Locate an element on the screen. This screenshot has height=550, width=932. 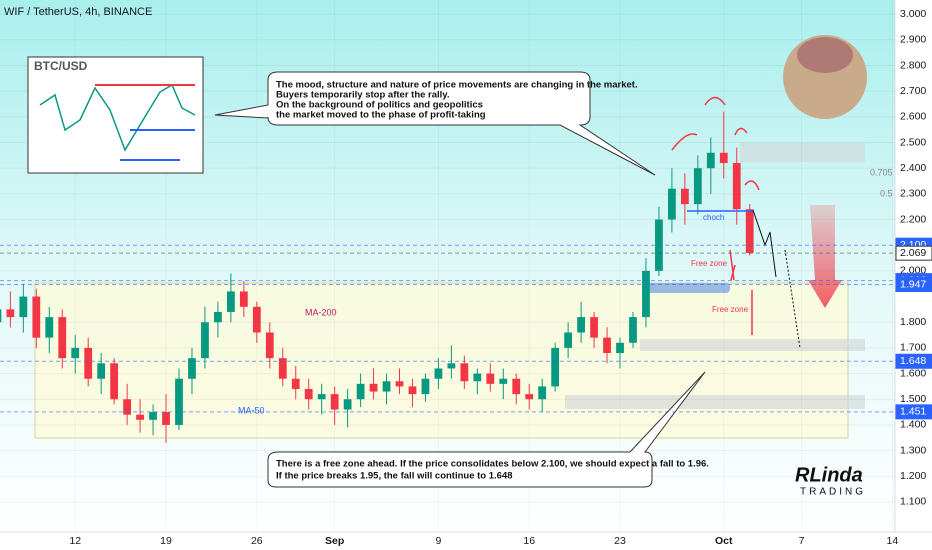
x-tick-label: 19 is located at coordinates (166, 541).